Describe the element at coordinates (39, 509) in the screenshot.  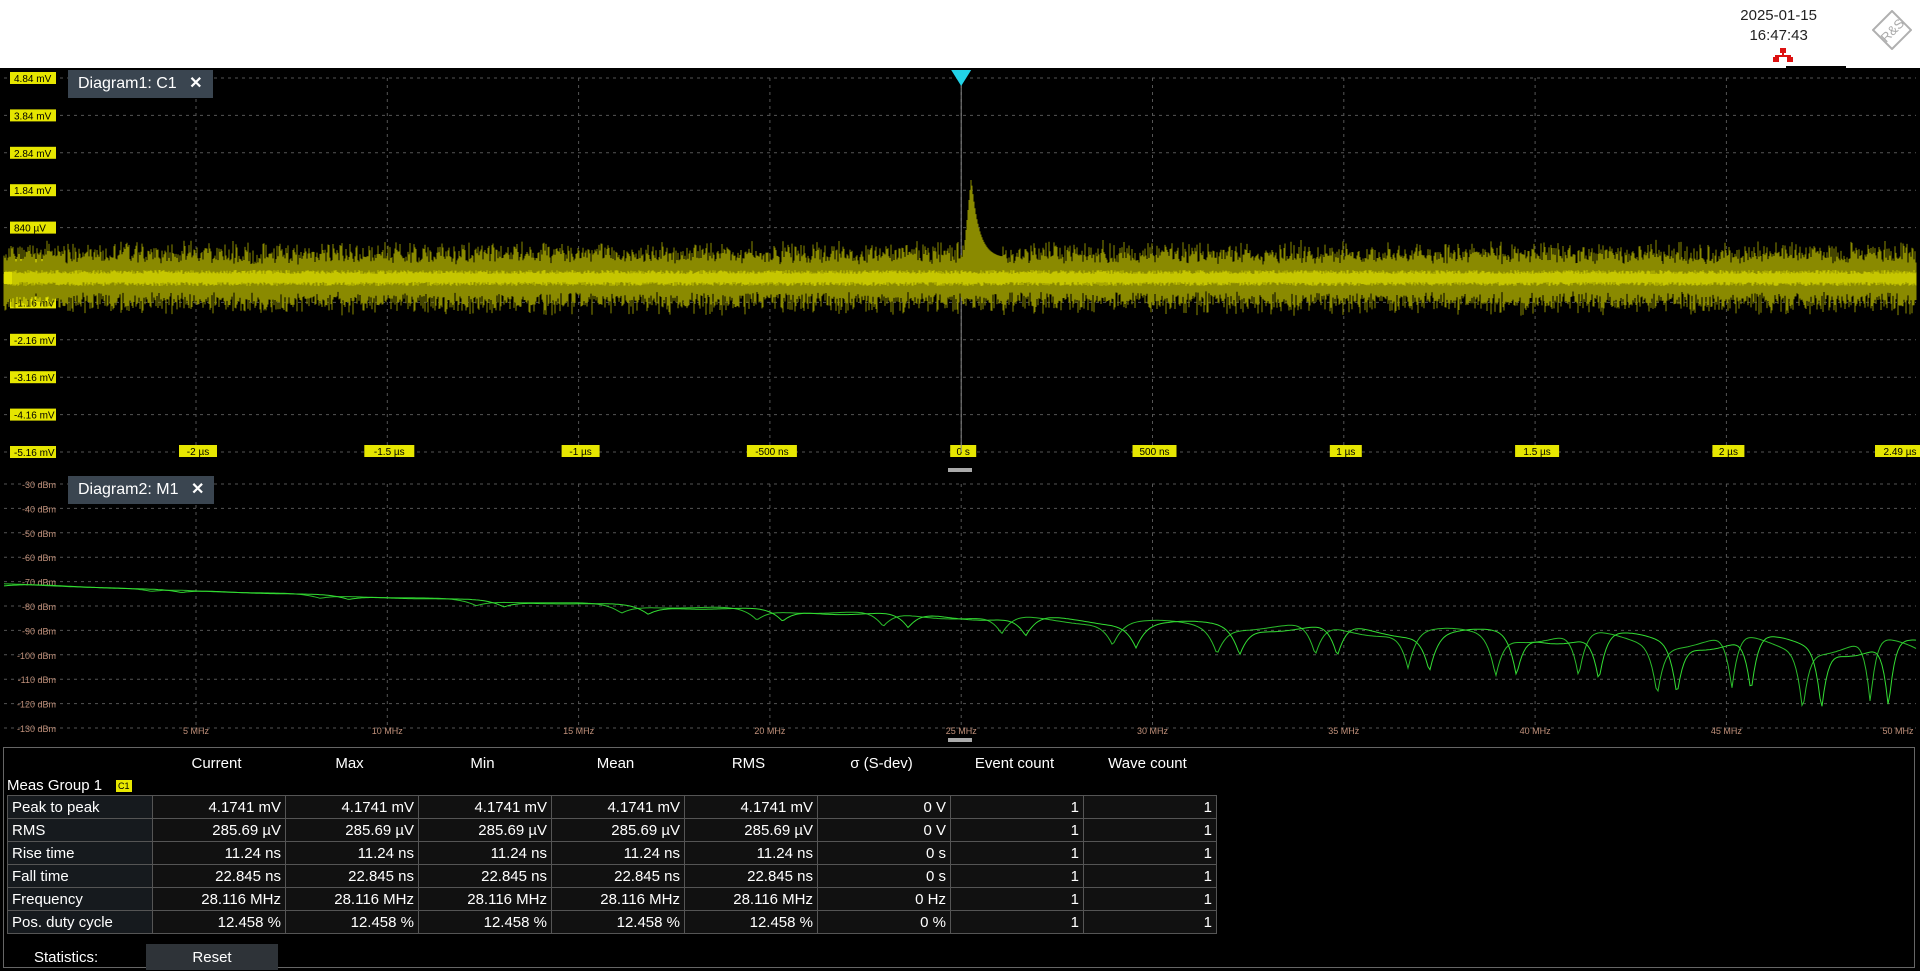
I see `y-axis-label: -40 dBm` at that location.